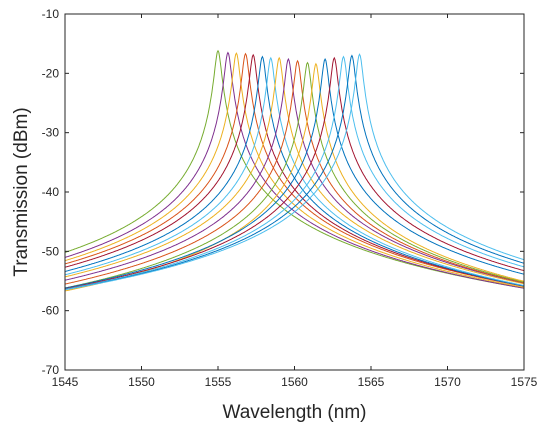 This screenshot has height=433, width=550. Describe the element at coordinates (524, 382) in the screenshot. I see `x-tick-label: 1575` at that location.